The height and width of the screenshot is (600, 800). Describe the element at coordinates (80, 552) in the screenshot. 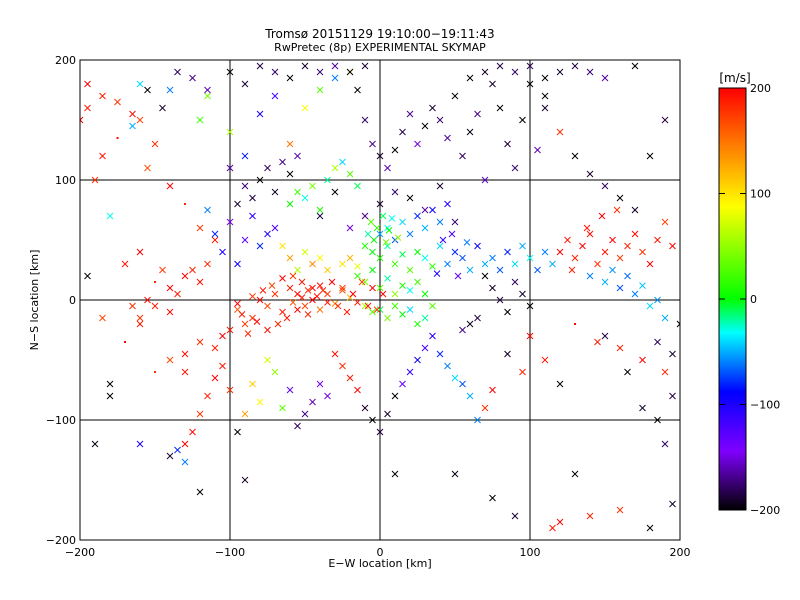

I see `x-tick-label: −200` at that location.